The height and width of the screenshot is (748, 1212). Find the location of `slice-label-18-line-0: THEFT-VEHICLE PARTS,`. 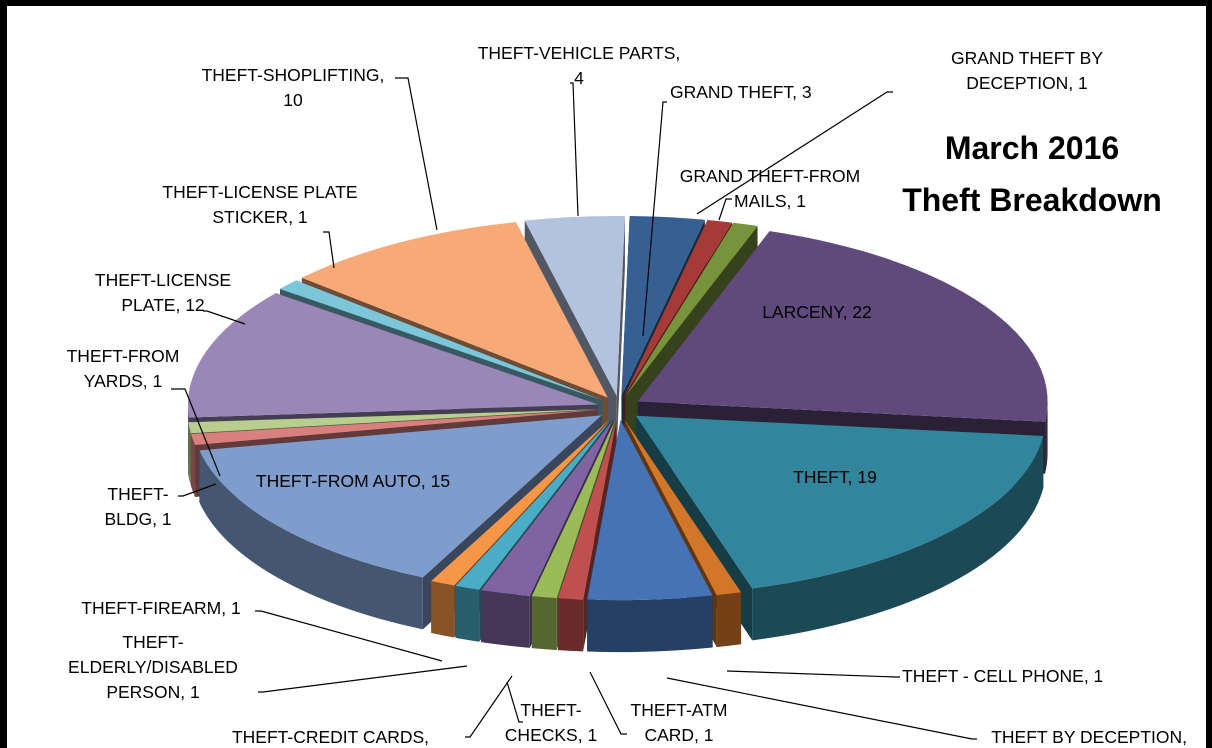

slice-label-18-line-0: THEFT-VEHICLE PARTS, is located at coordinates (579, 53).